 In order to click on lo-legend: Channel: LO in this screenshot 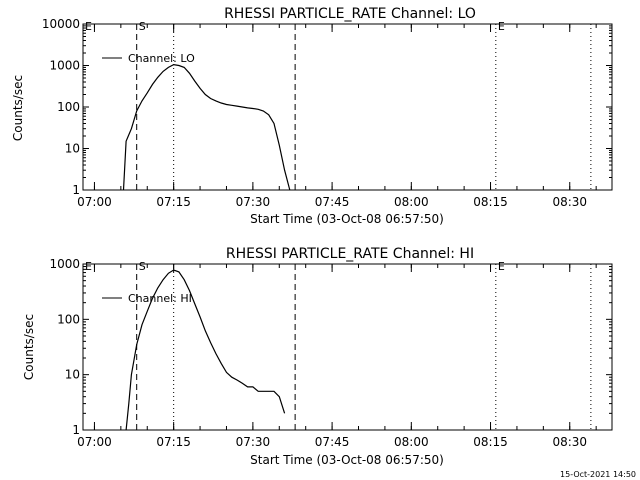, I will do `click(148, 58)`.